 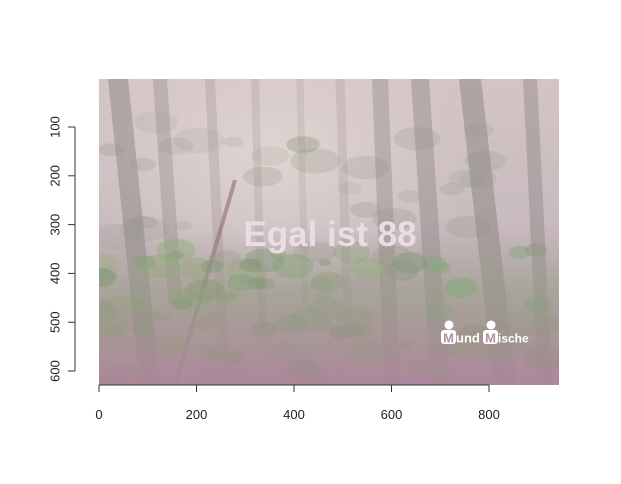 What do you see at coordinates (55, 176) in the screenshot?
I see `y-tick-label: 200` at bounding box center [55, 176].